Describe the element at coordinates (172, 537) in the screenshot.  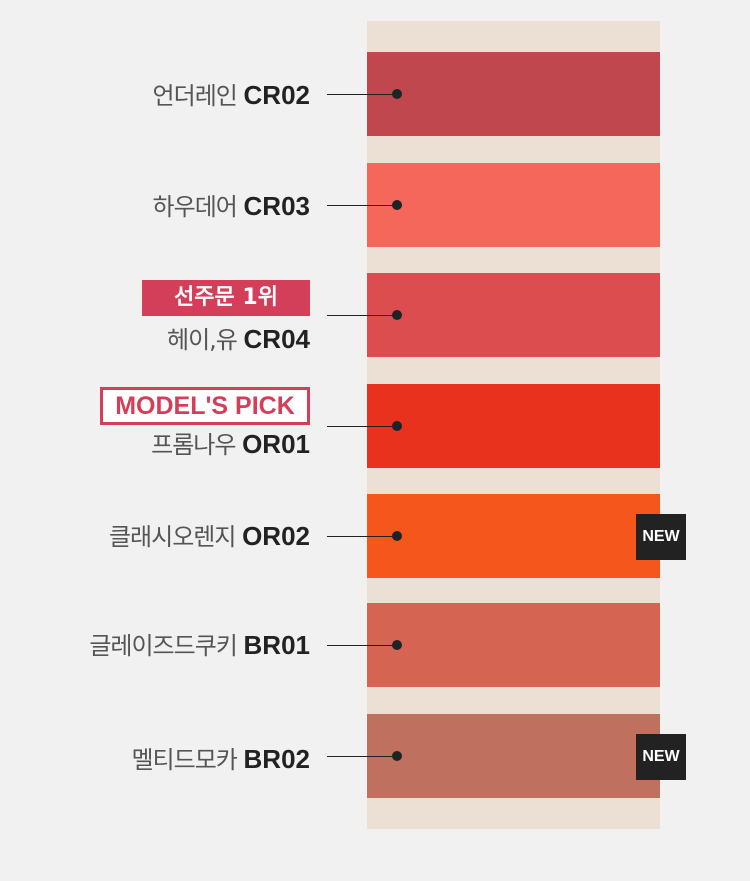
I see `shade-name: 클래시오렌지` at that location.